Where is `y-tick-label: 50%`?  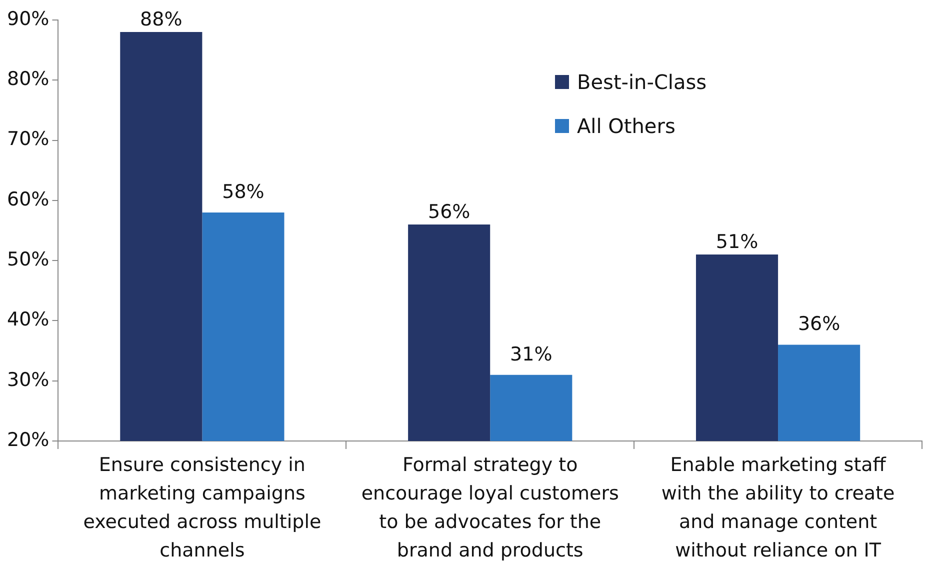 y-tick-label: 50% is located at coordinates (28, 259).